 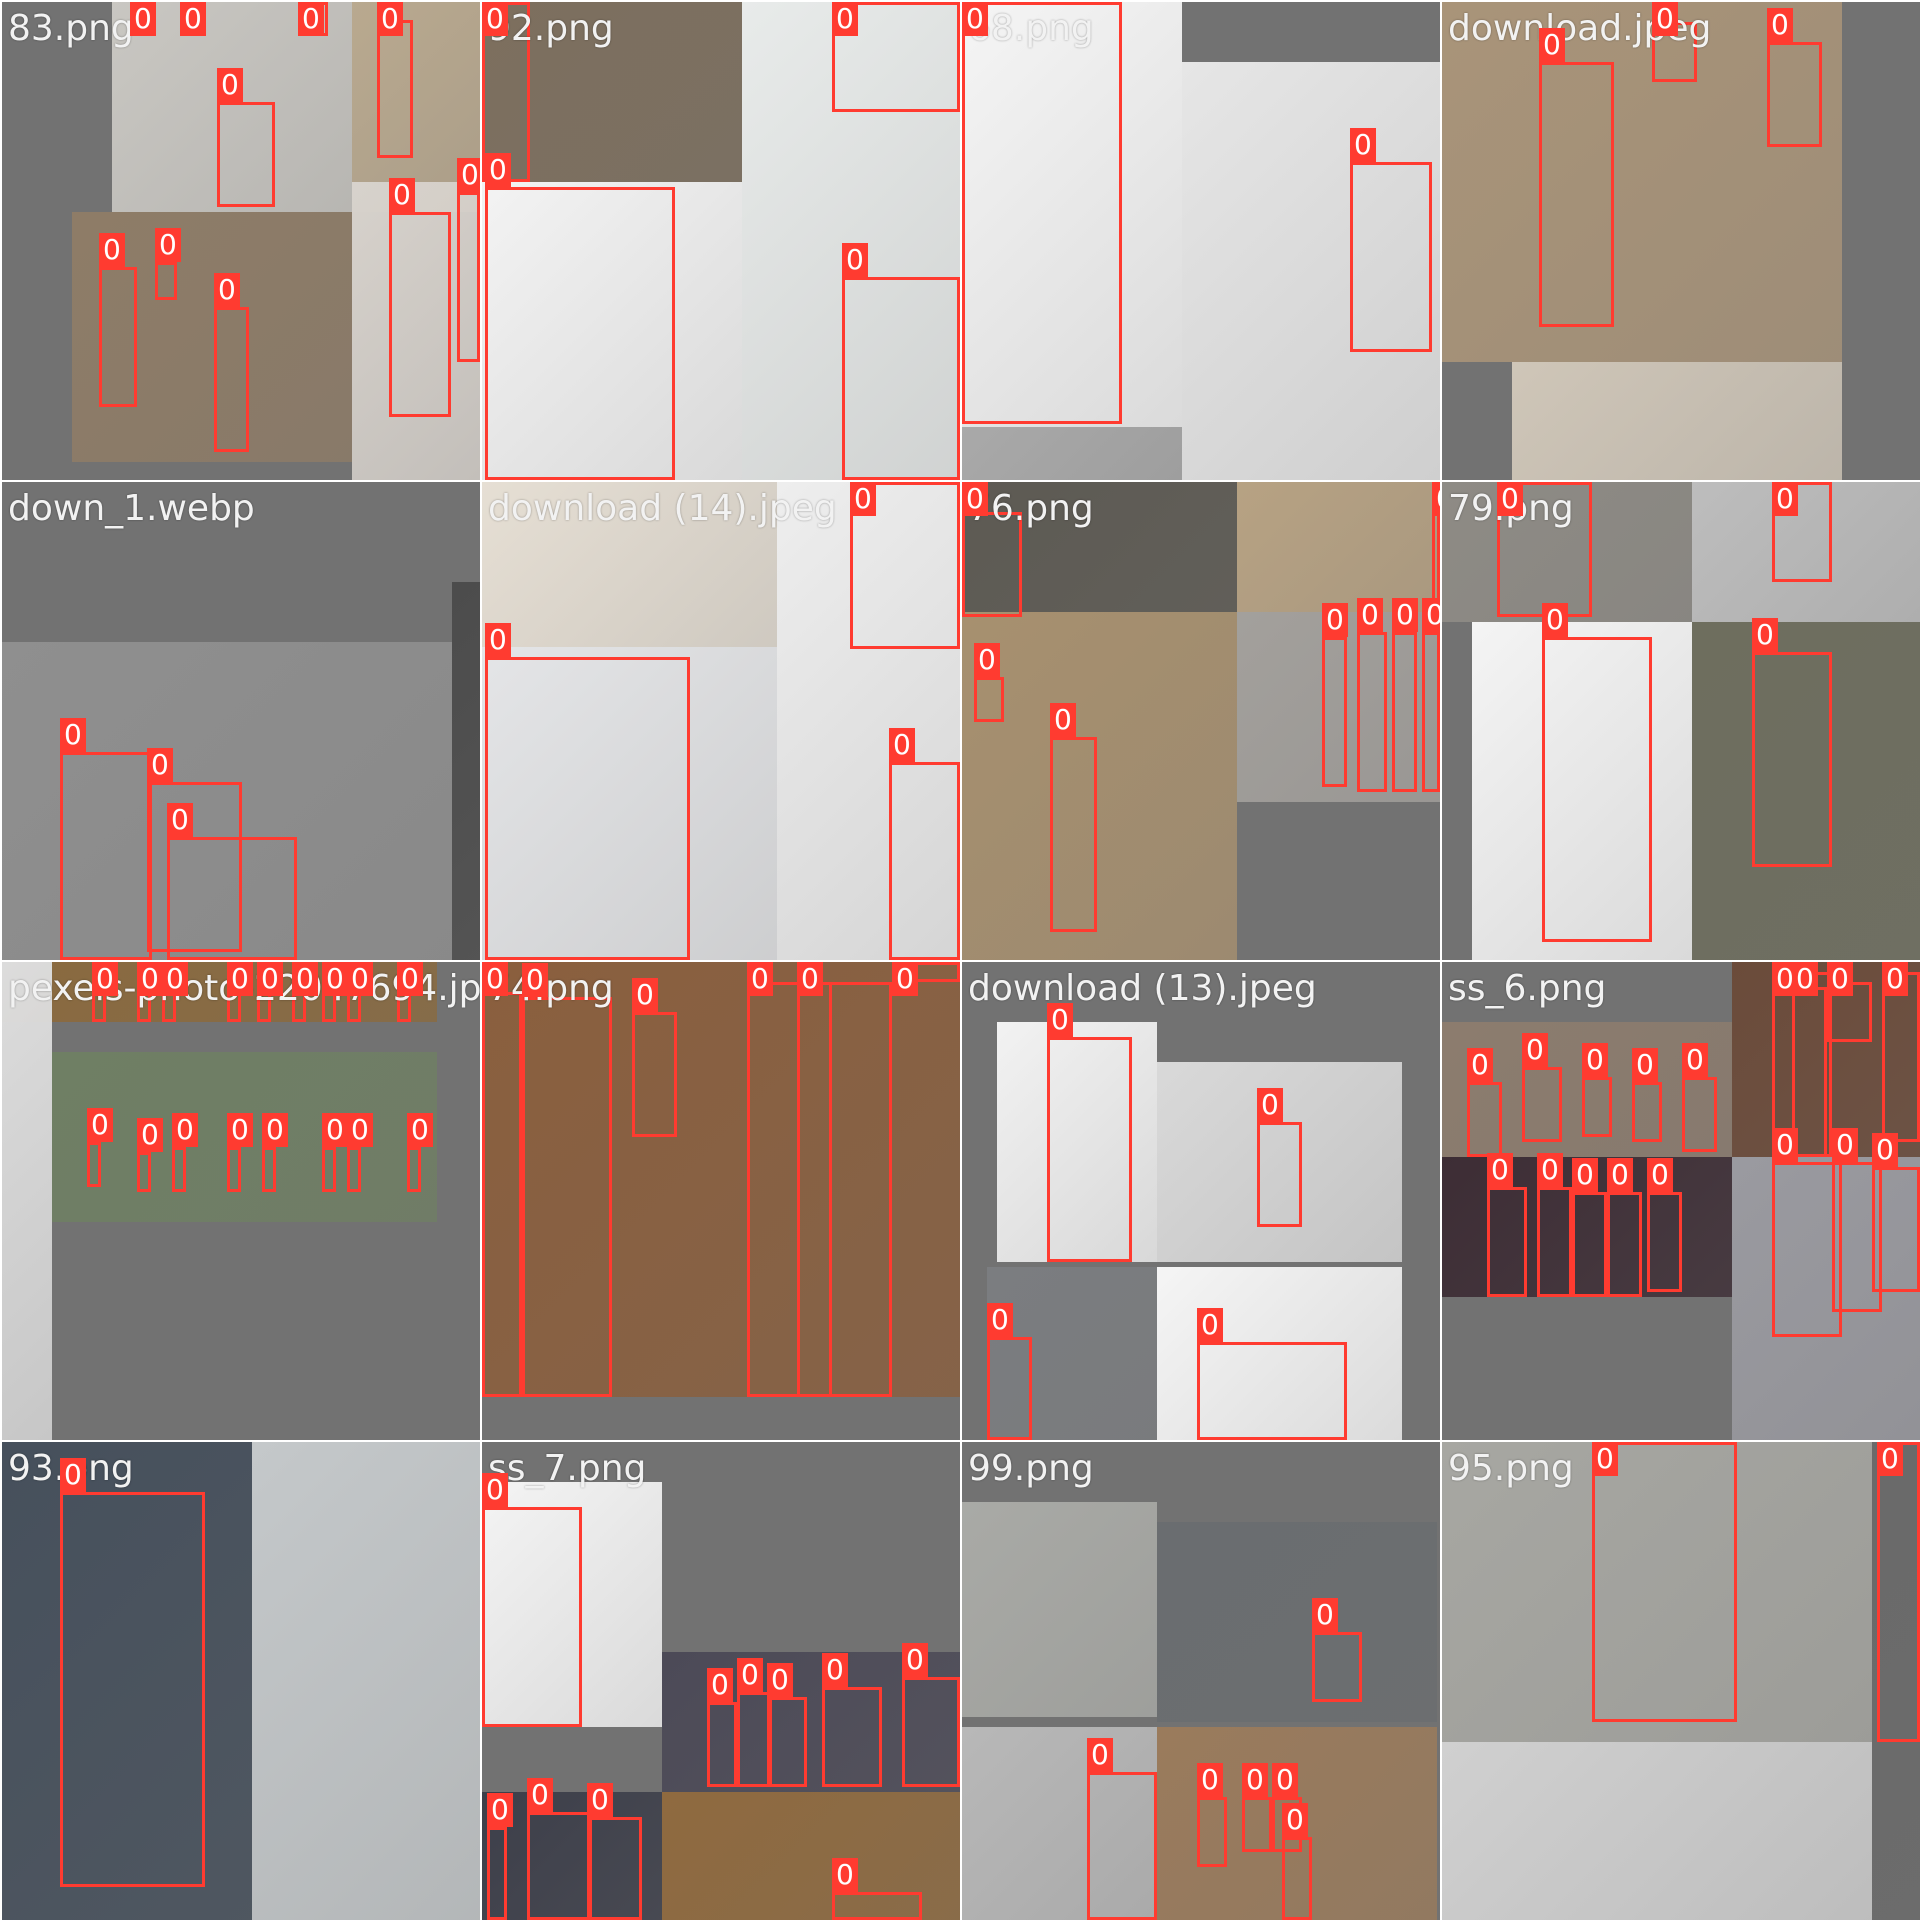 What do you see at coordinates (551, 28) in the screenshot?
I see `tile-filename: 92.png` at bounding box center [551, 28].